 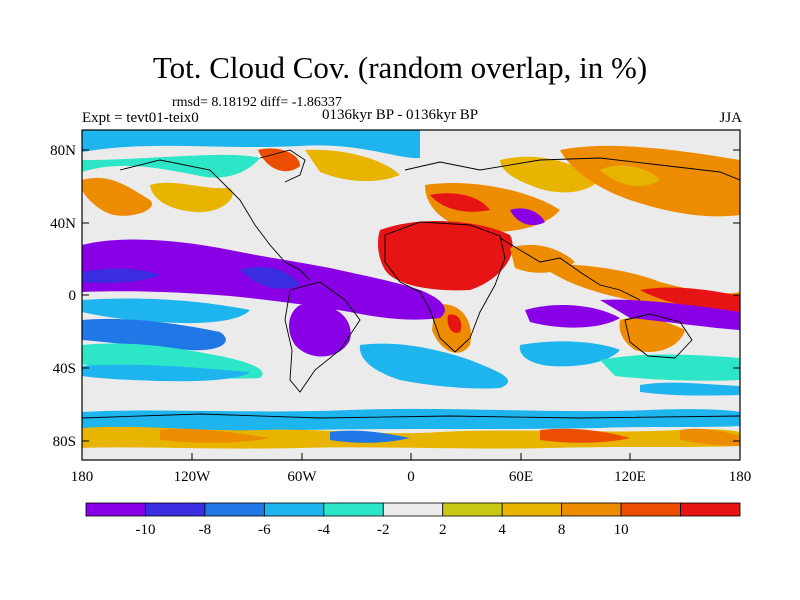 I want to click on colorbar-label: -6, so click(x=264, y=530).